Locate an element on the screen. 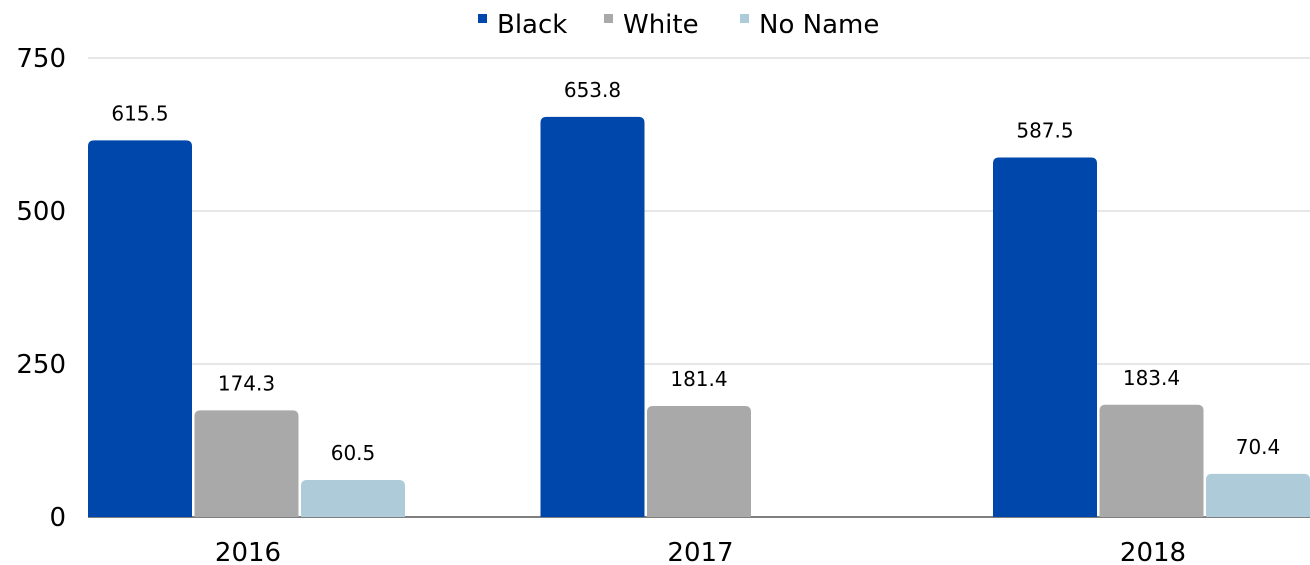  legend-label: No Name is located at coordinates (819, 25).